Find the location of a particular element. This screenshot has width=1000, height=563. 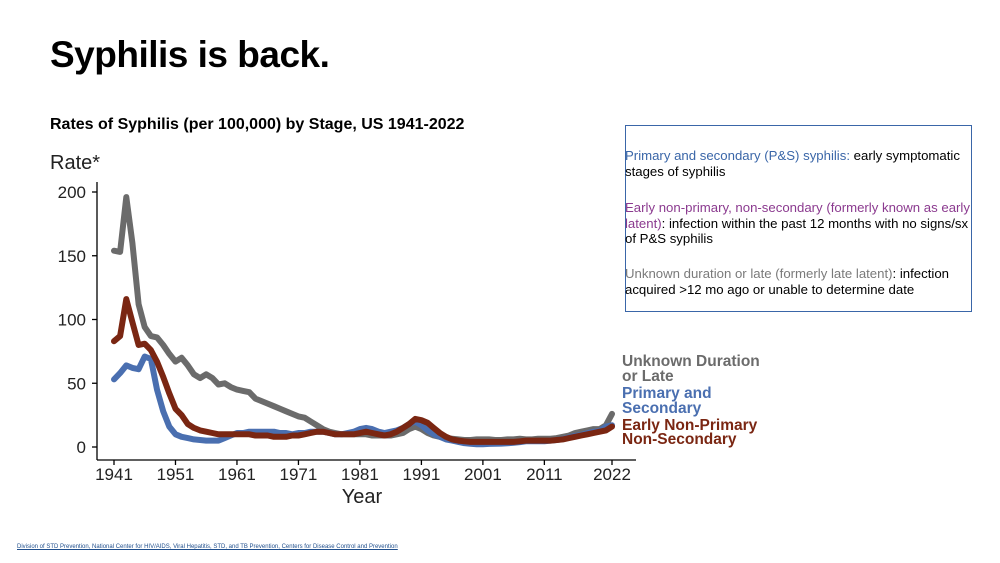

x-tick-label: 1981 is located at coordinates (360, 474).